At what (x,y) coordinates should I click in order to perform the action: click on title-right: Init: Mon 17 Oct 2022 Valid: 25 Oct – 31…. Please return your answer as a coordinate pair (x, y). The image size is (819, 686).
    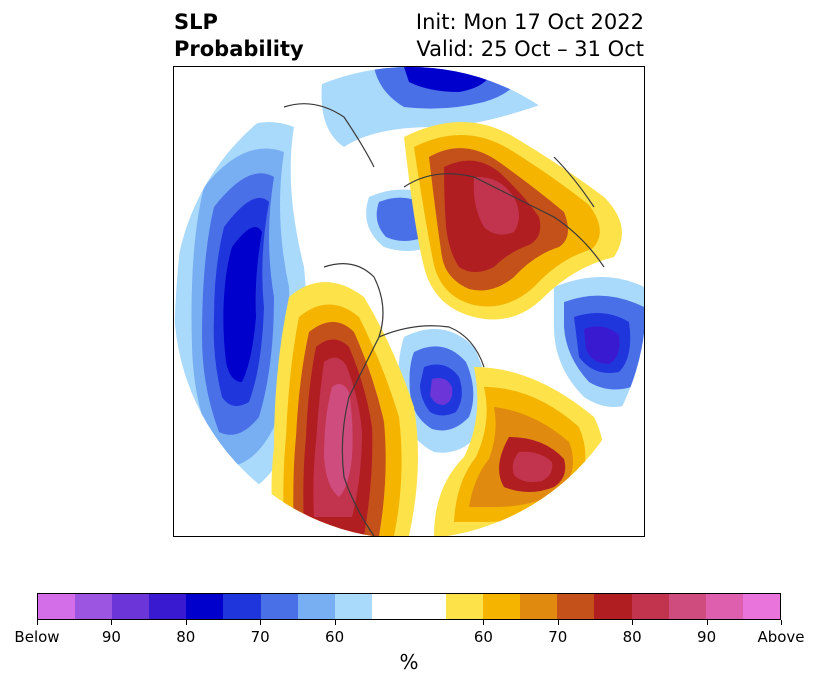
    Looking at the image, I should click on (530, 36).